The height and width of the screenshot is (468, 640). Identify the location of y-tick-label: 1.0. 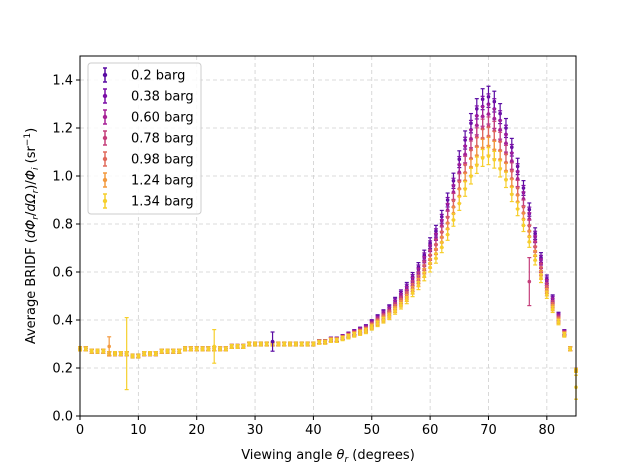
(62, 177).